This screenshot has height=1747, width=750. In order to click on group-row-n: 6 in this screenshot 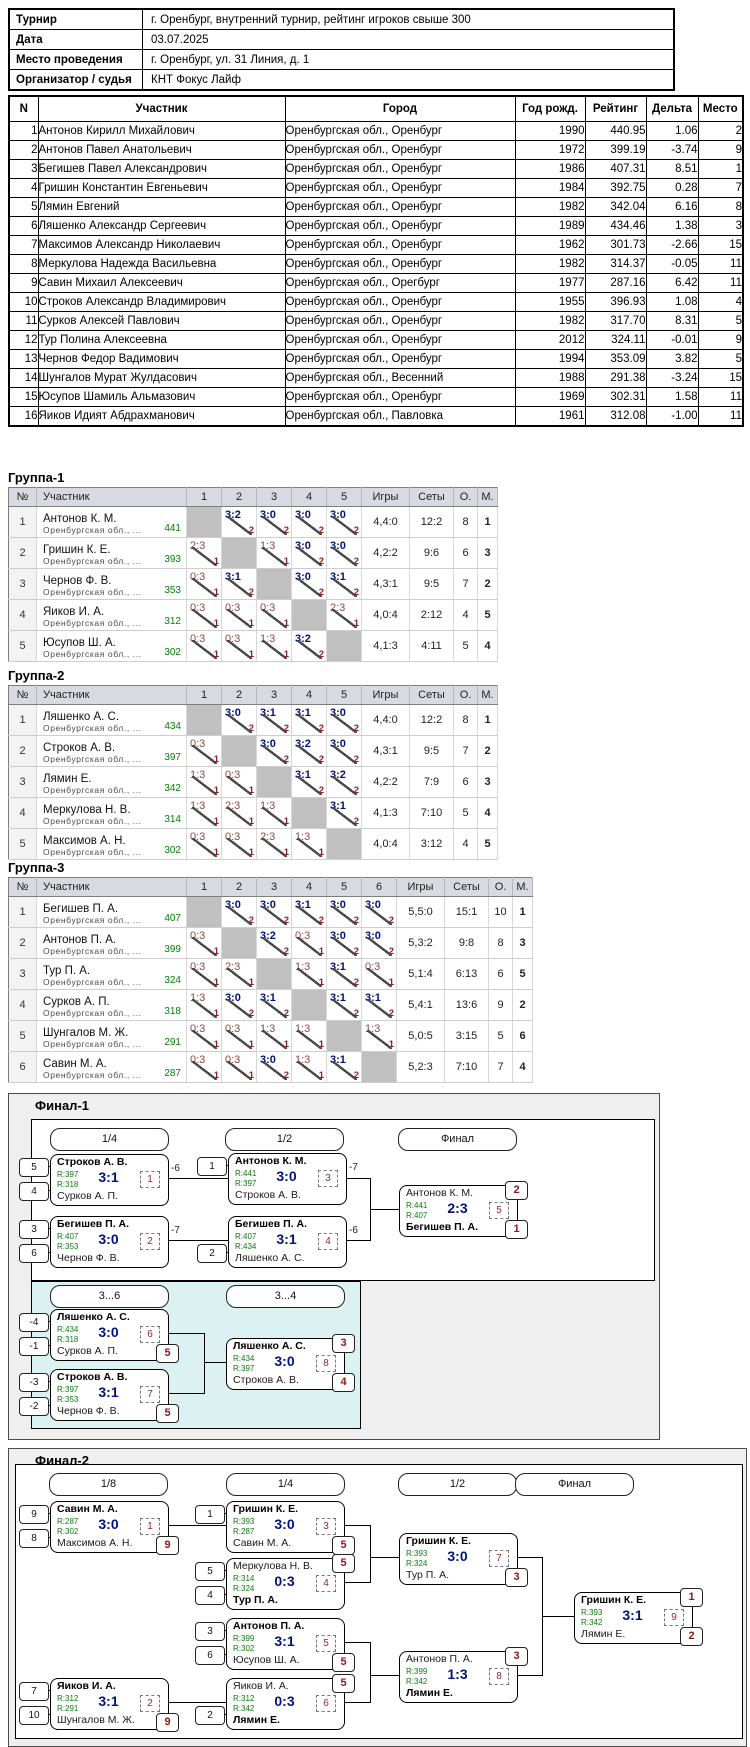, I will do `click(22, 1067)`.